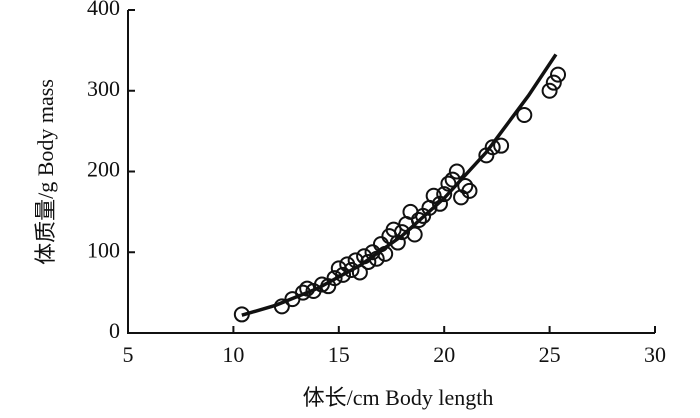 The width and height of the screenshot is (700, 418). What do you see at coordinates (655, 354) in the screenshot?
I see `x-tick-label: 30` at bounding box center [655, 354].